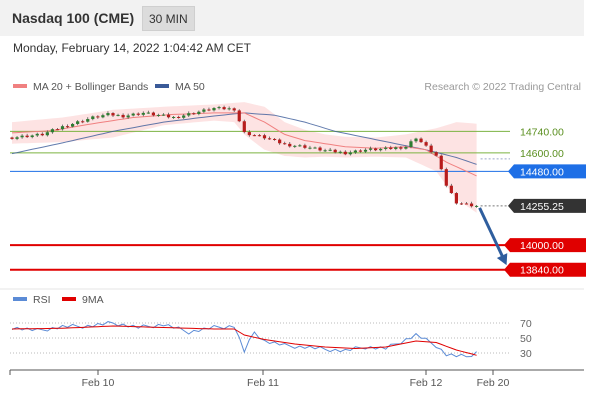  What do you see at coordinates (20, 86) in the screenshot?
I see `ma20-legend-swatch` at bounding box center [20, 86].